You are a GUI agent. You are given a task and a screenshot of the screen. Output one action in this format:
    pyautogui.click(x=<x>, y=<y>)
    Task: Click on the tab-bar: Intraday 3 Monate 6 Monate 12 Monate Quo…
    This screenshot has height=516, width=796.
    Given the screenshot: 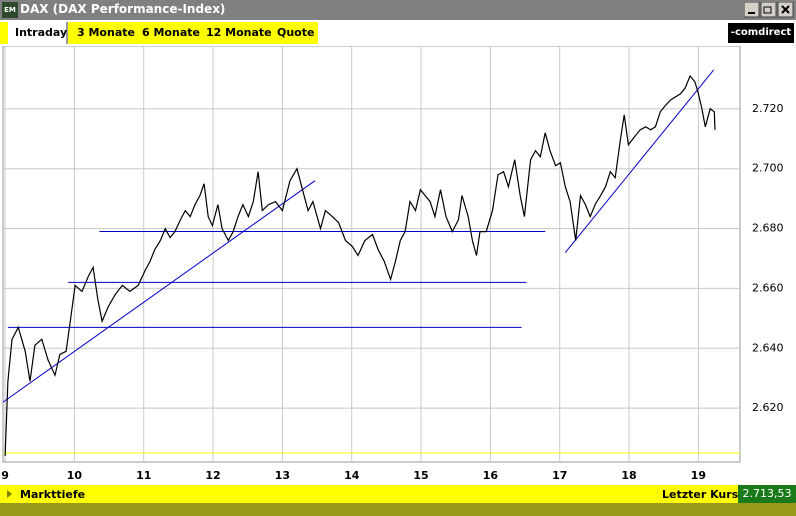 What is the action you would take?
    pyautogui.click(x=398, y=33)
    